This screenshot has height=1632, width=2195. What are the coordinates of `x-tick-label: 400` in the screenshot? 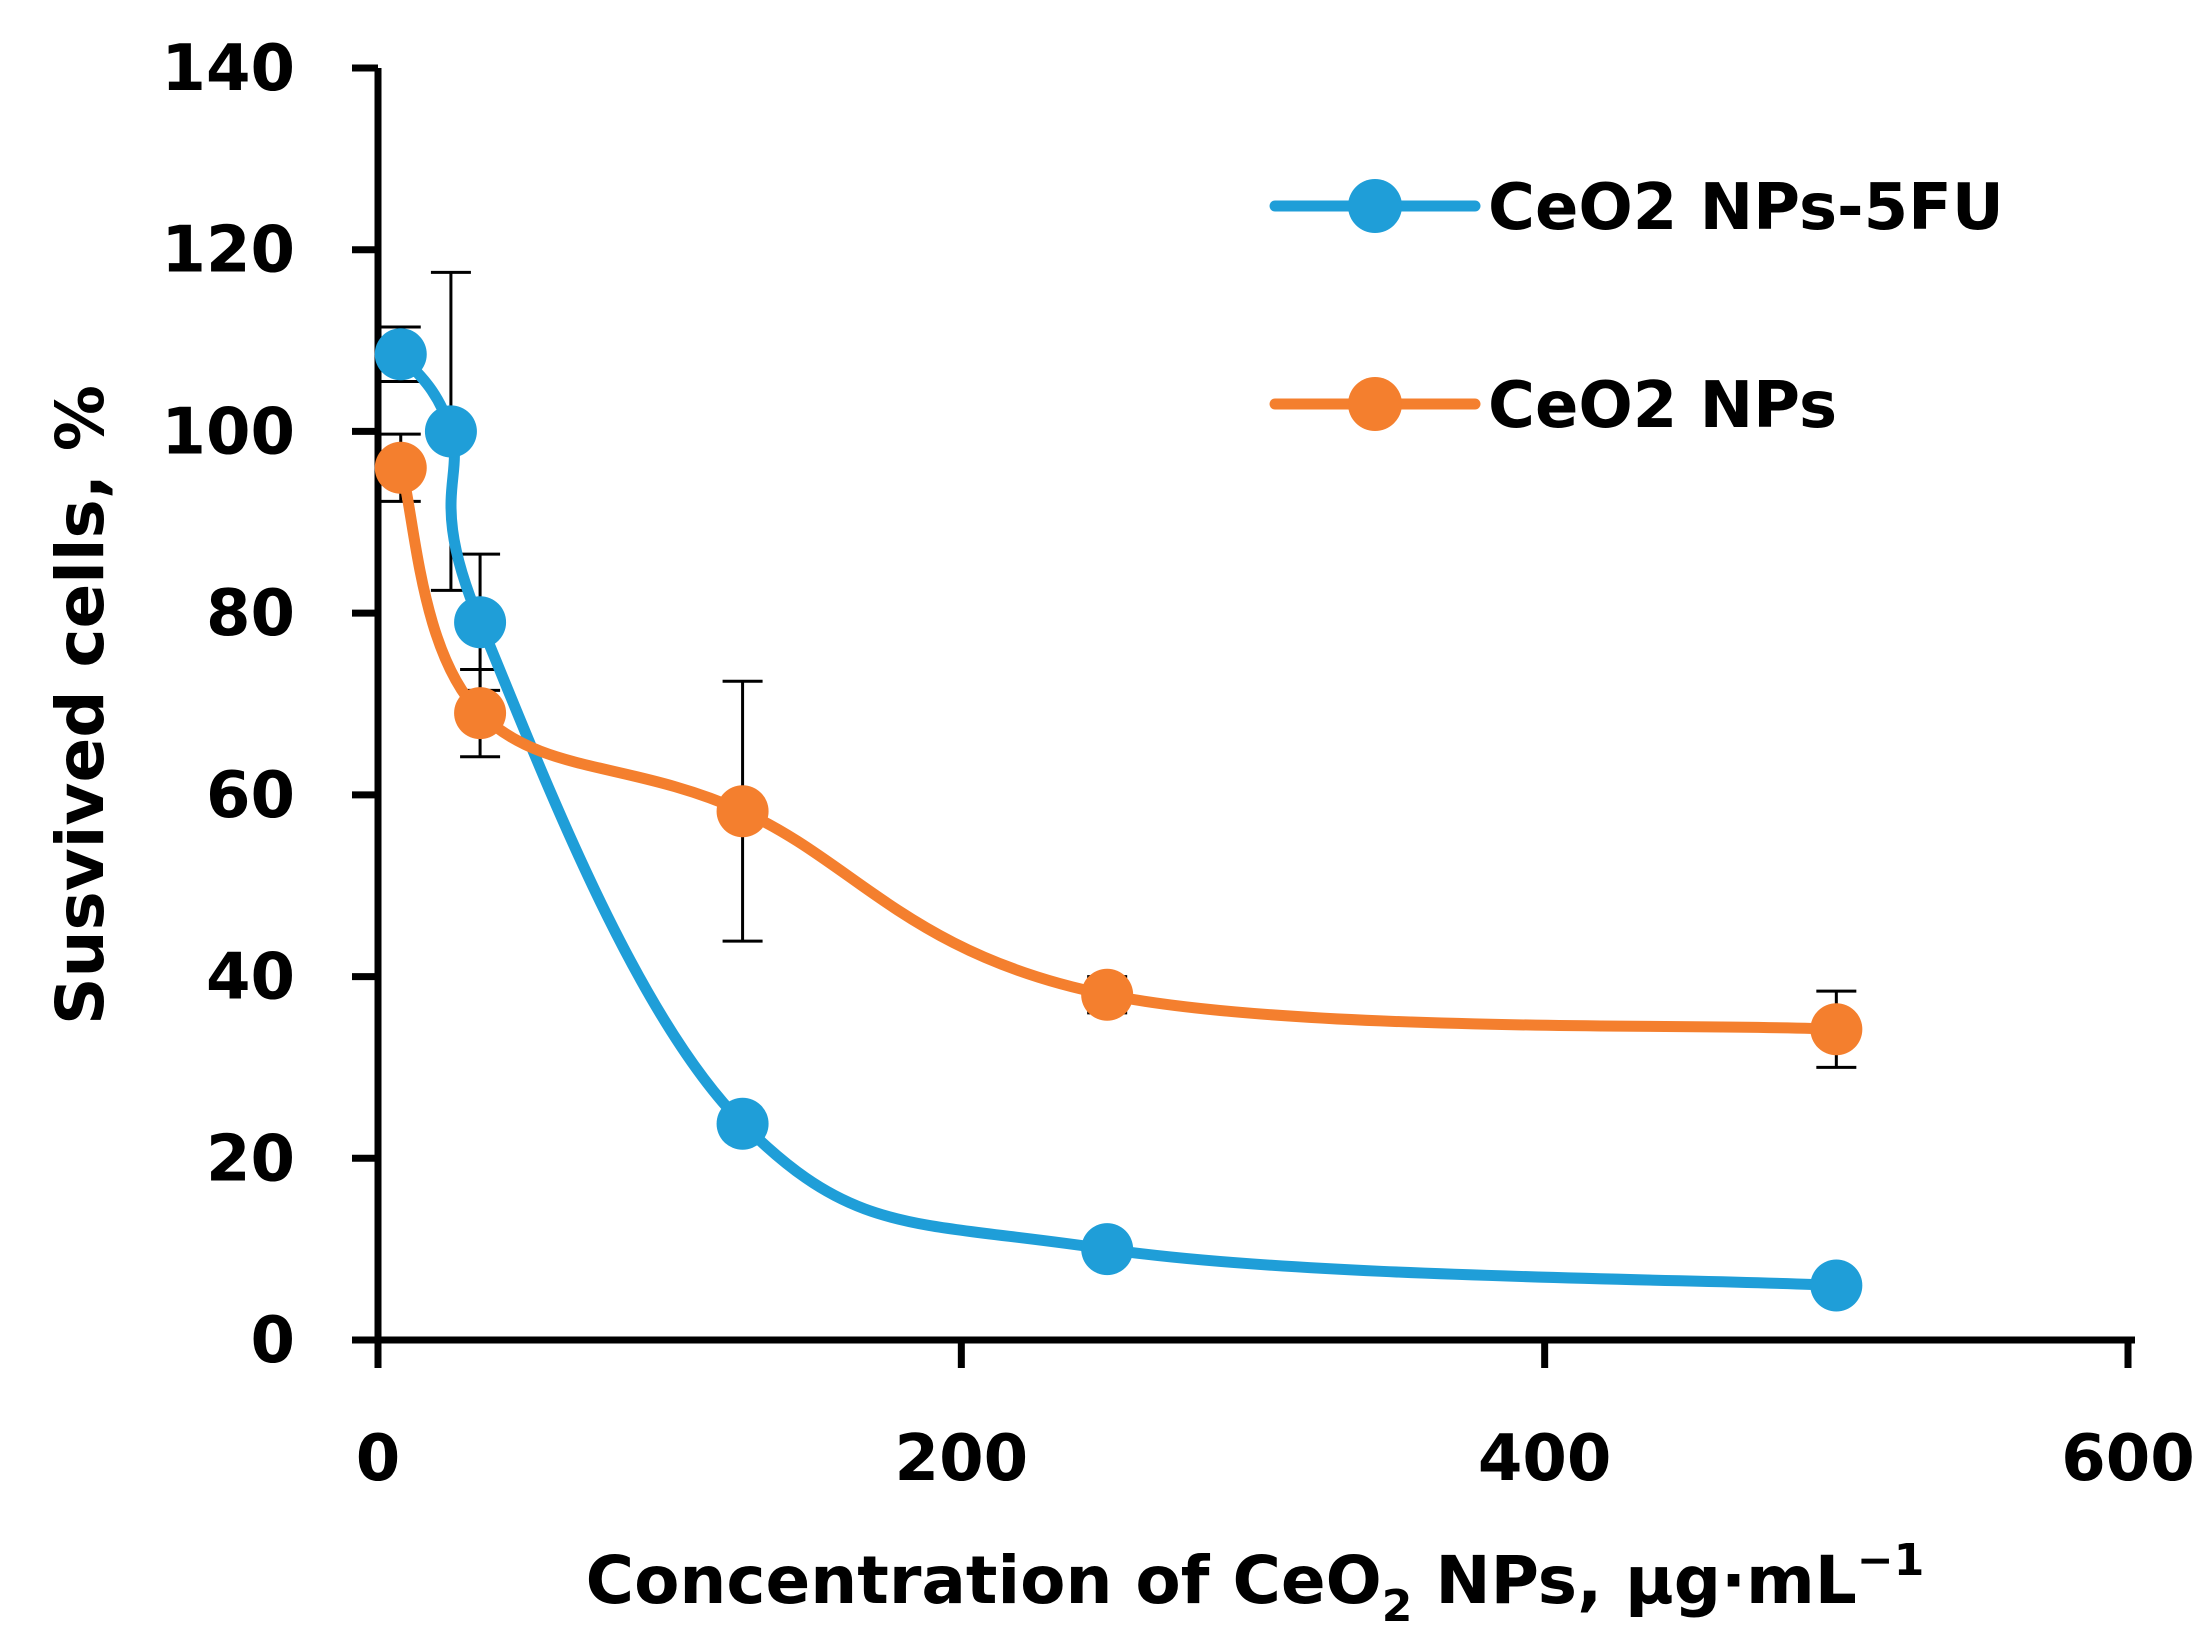 It's located at (1545, 1459).